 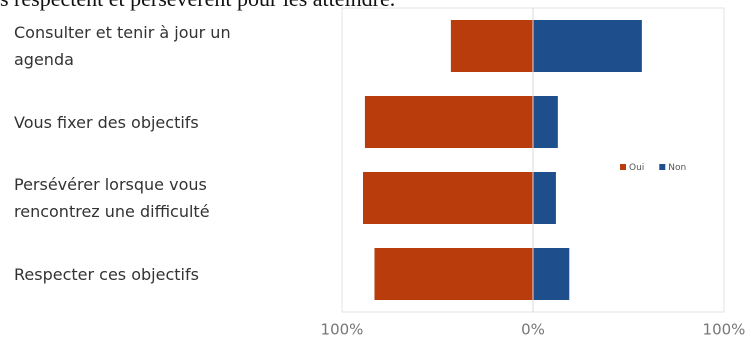 I want to click on legend-label: Oui, so click(x=636, y=168).